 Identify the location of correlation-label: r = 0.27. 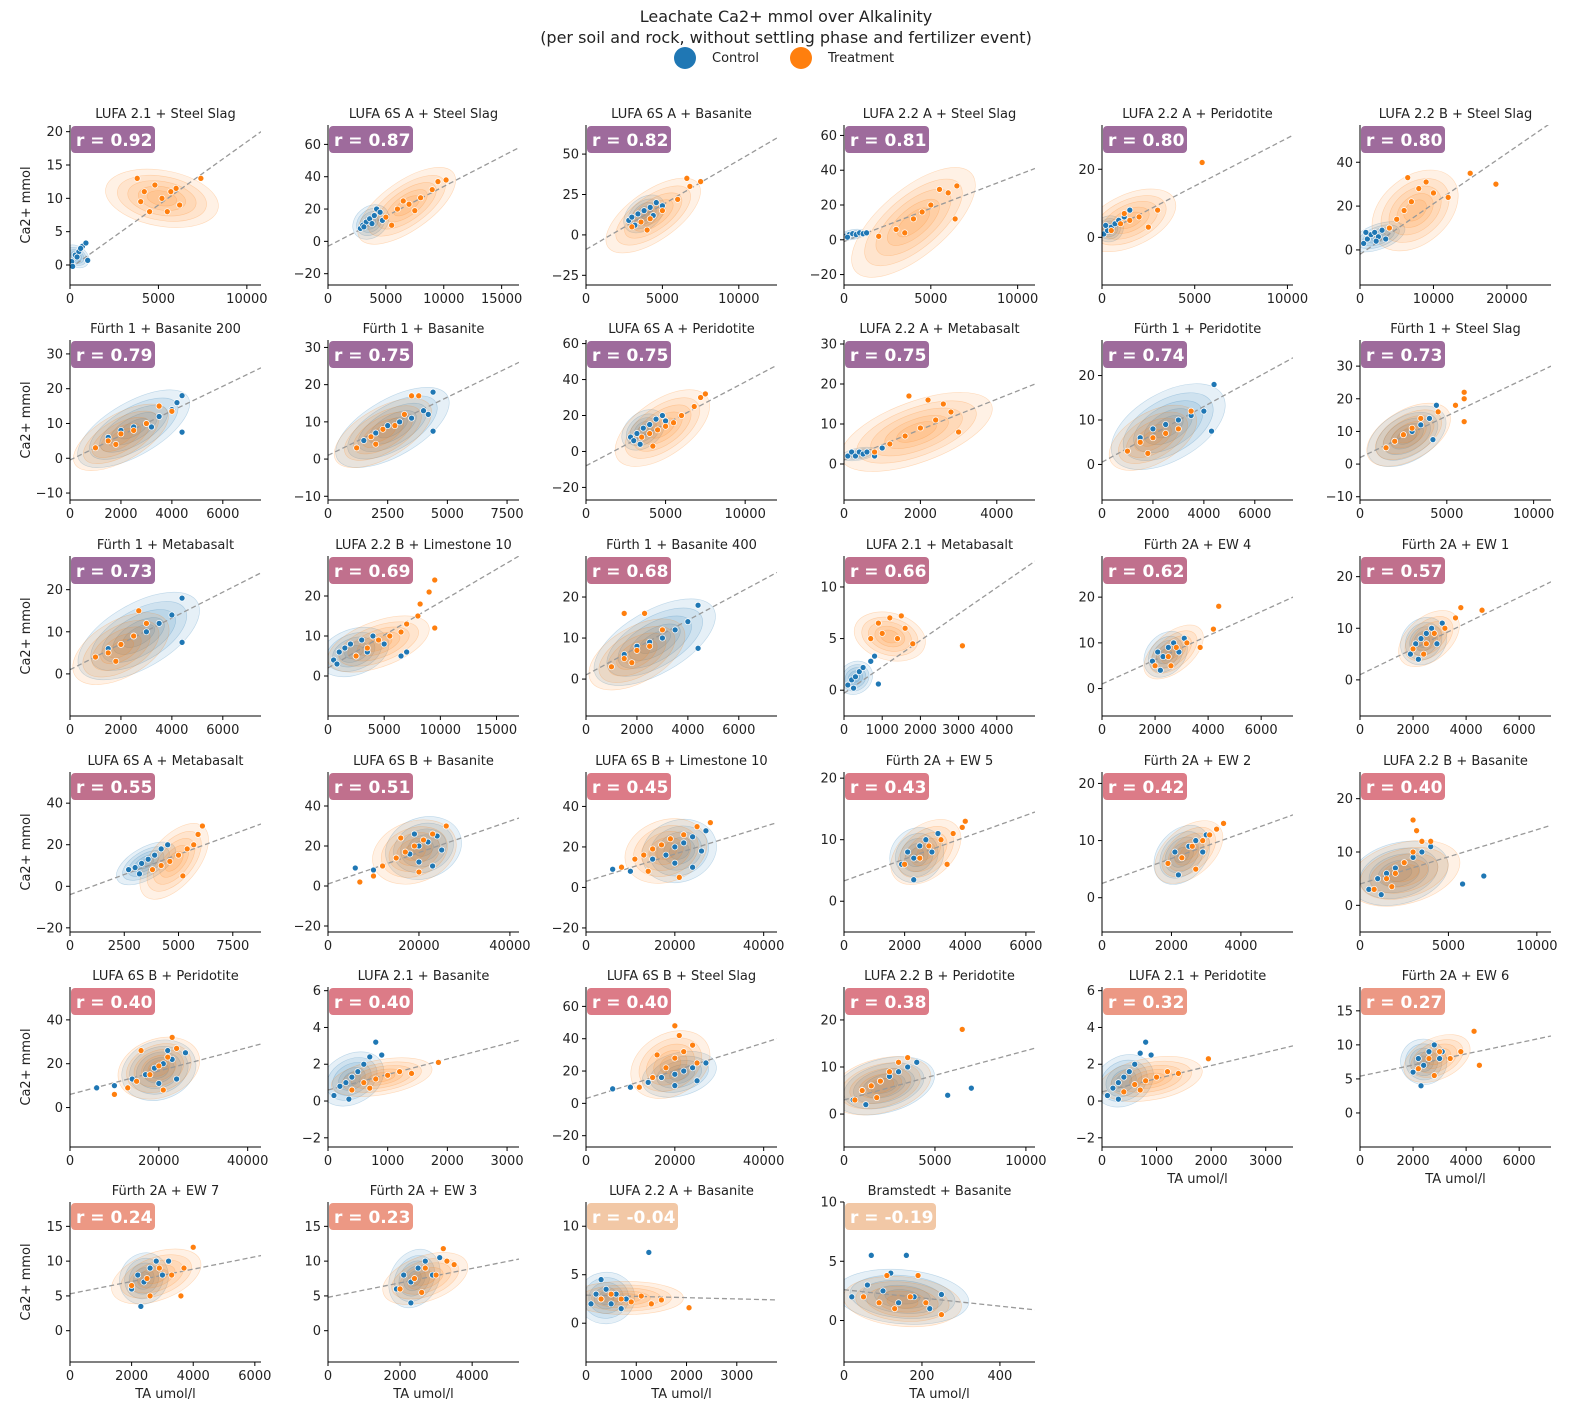
(1404, 1003).